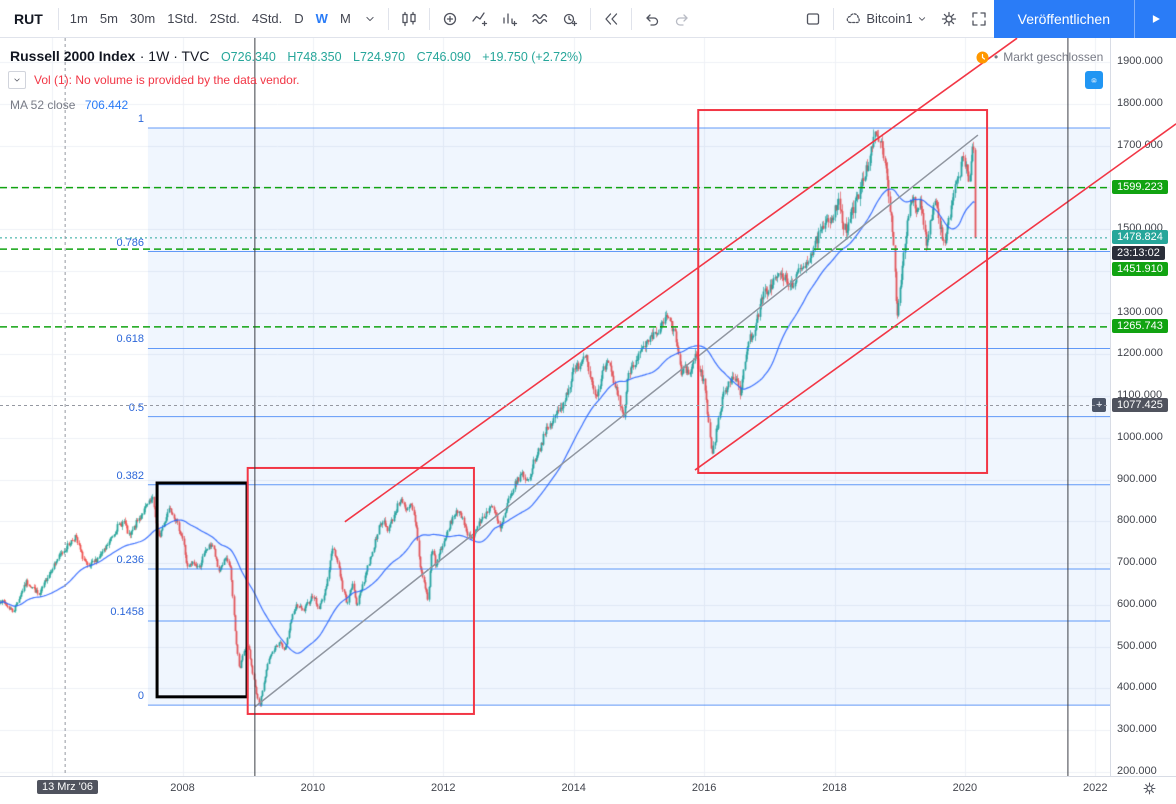 The height and width of the screenshot is (804, 1176). I want to click on add-alert-plus-icon: +, so click(1099, 404).